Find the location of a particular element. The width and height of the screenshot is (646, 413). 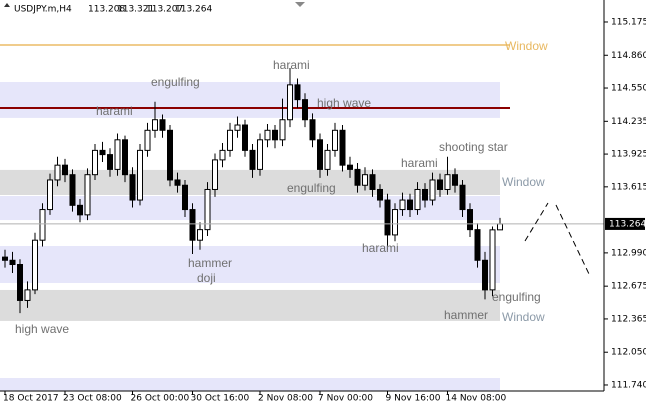

y-tick-label: 111.740 is located at coordinates (628, 385).